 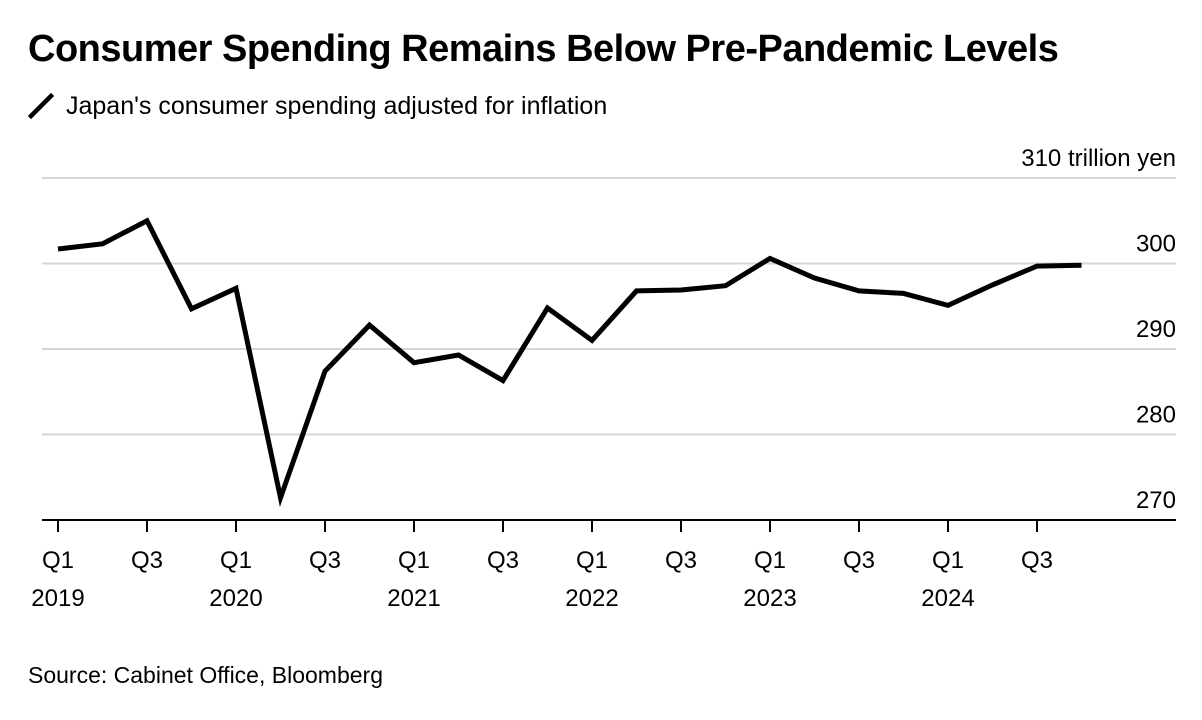 I want to click on x-tick-label-year: 2020, so click(x=235, y=598).